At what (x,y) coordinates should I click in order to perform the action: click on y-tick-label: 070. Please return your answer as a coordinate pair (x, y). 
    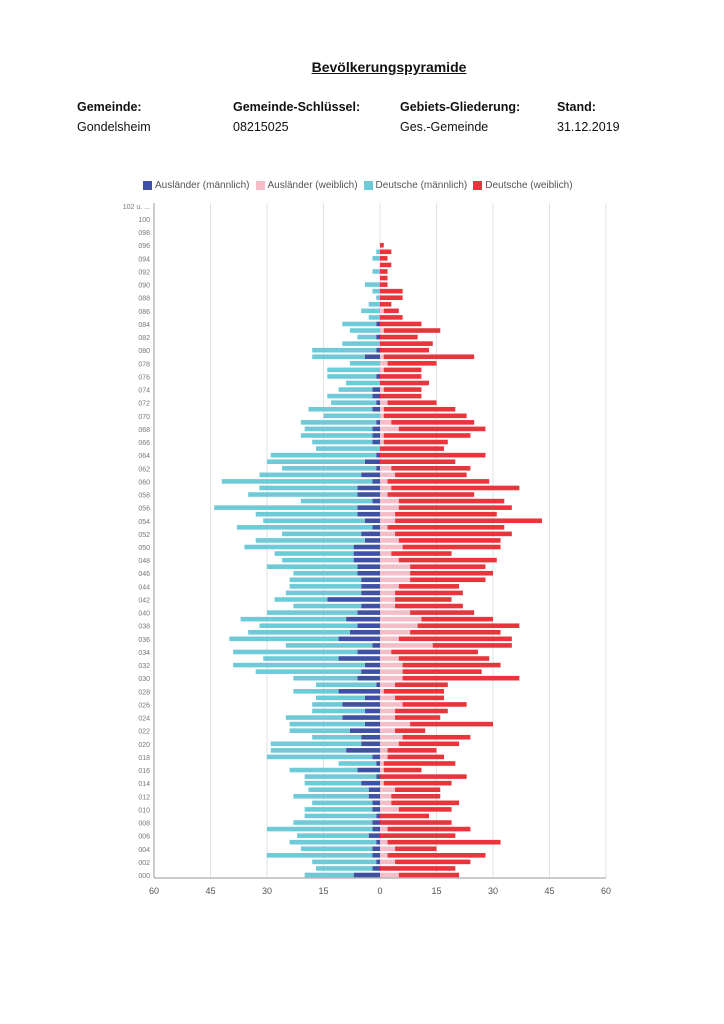
    Looking at the image, I should click on (144, 417).